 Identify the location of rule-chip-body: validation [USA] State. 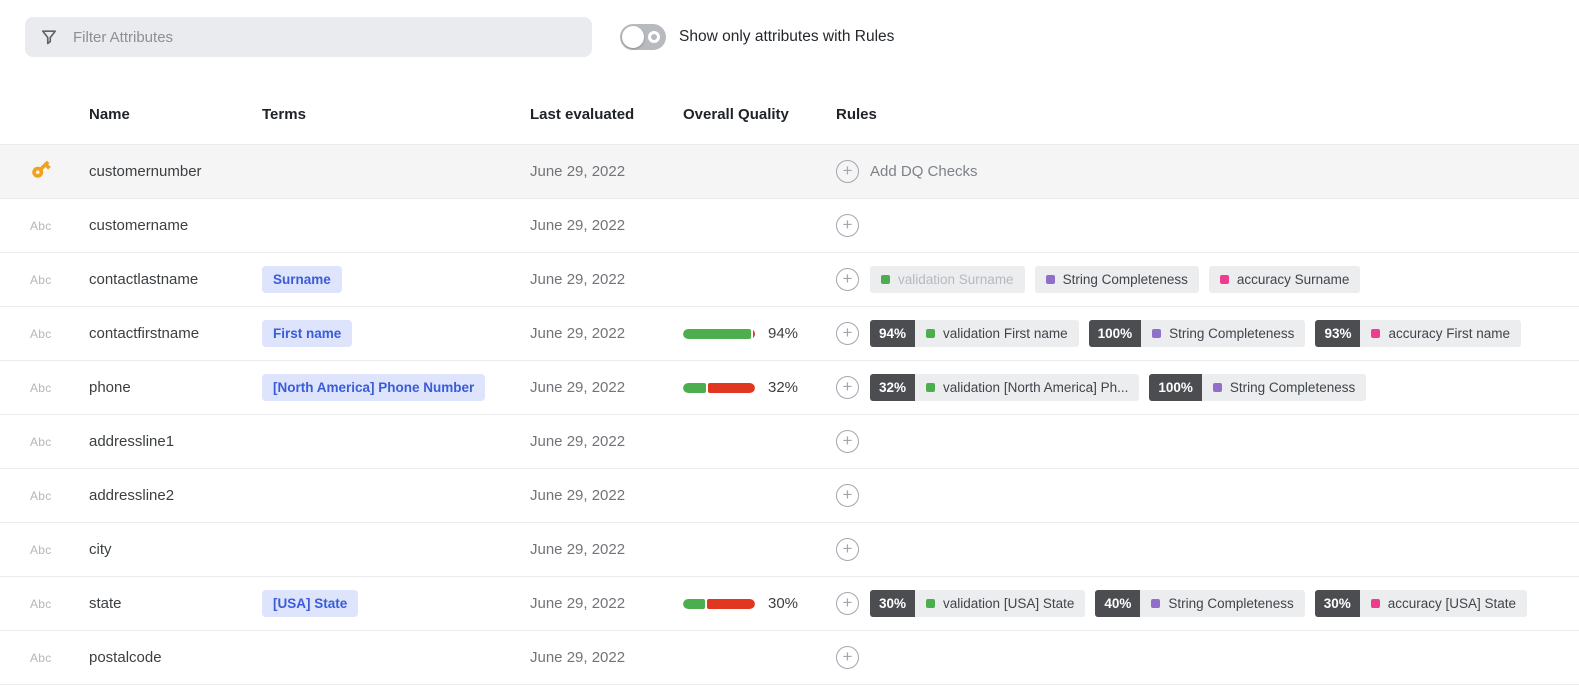
(1000, 603).